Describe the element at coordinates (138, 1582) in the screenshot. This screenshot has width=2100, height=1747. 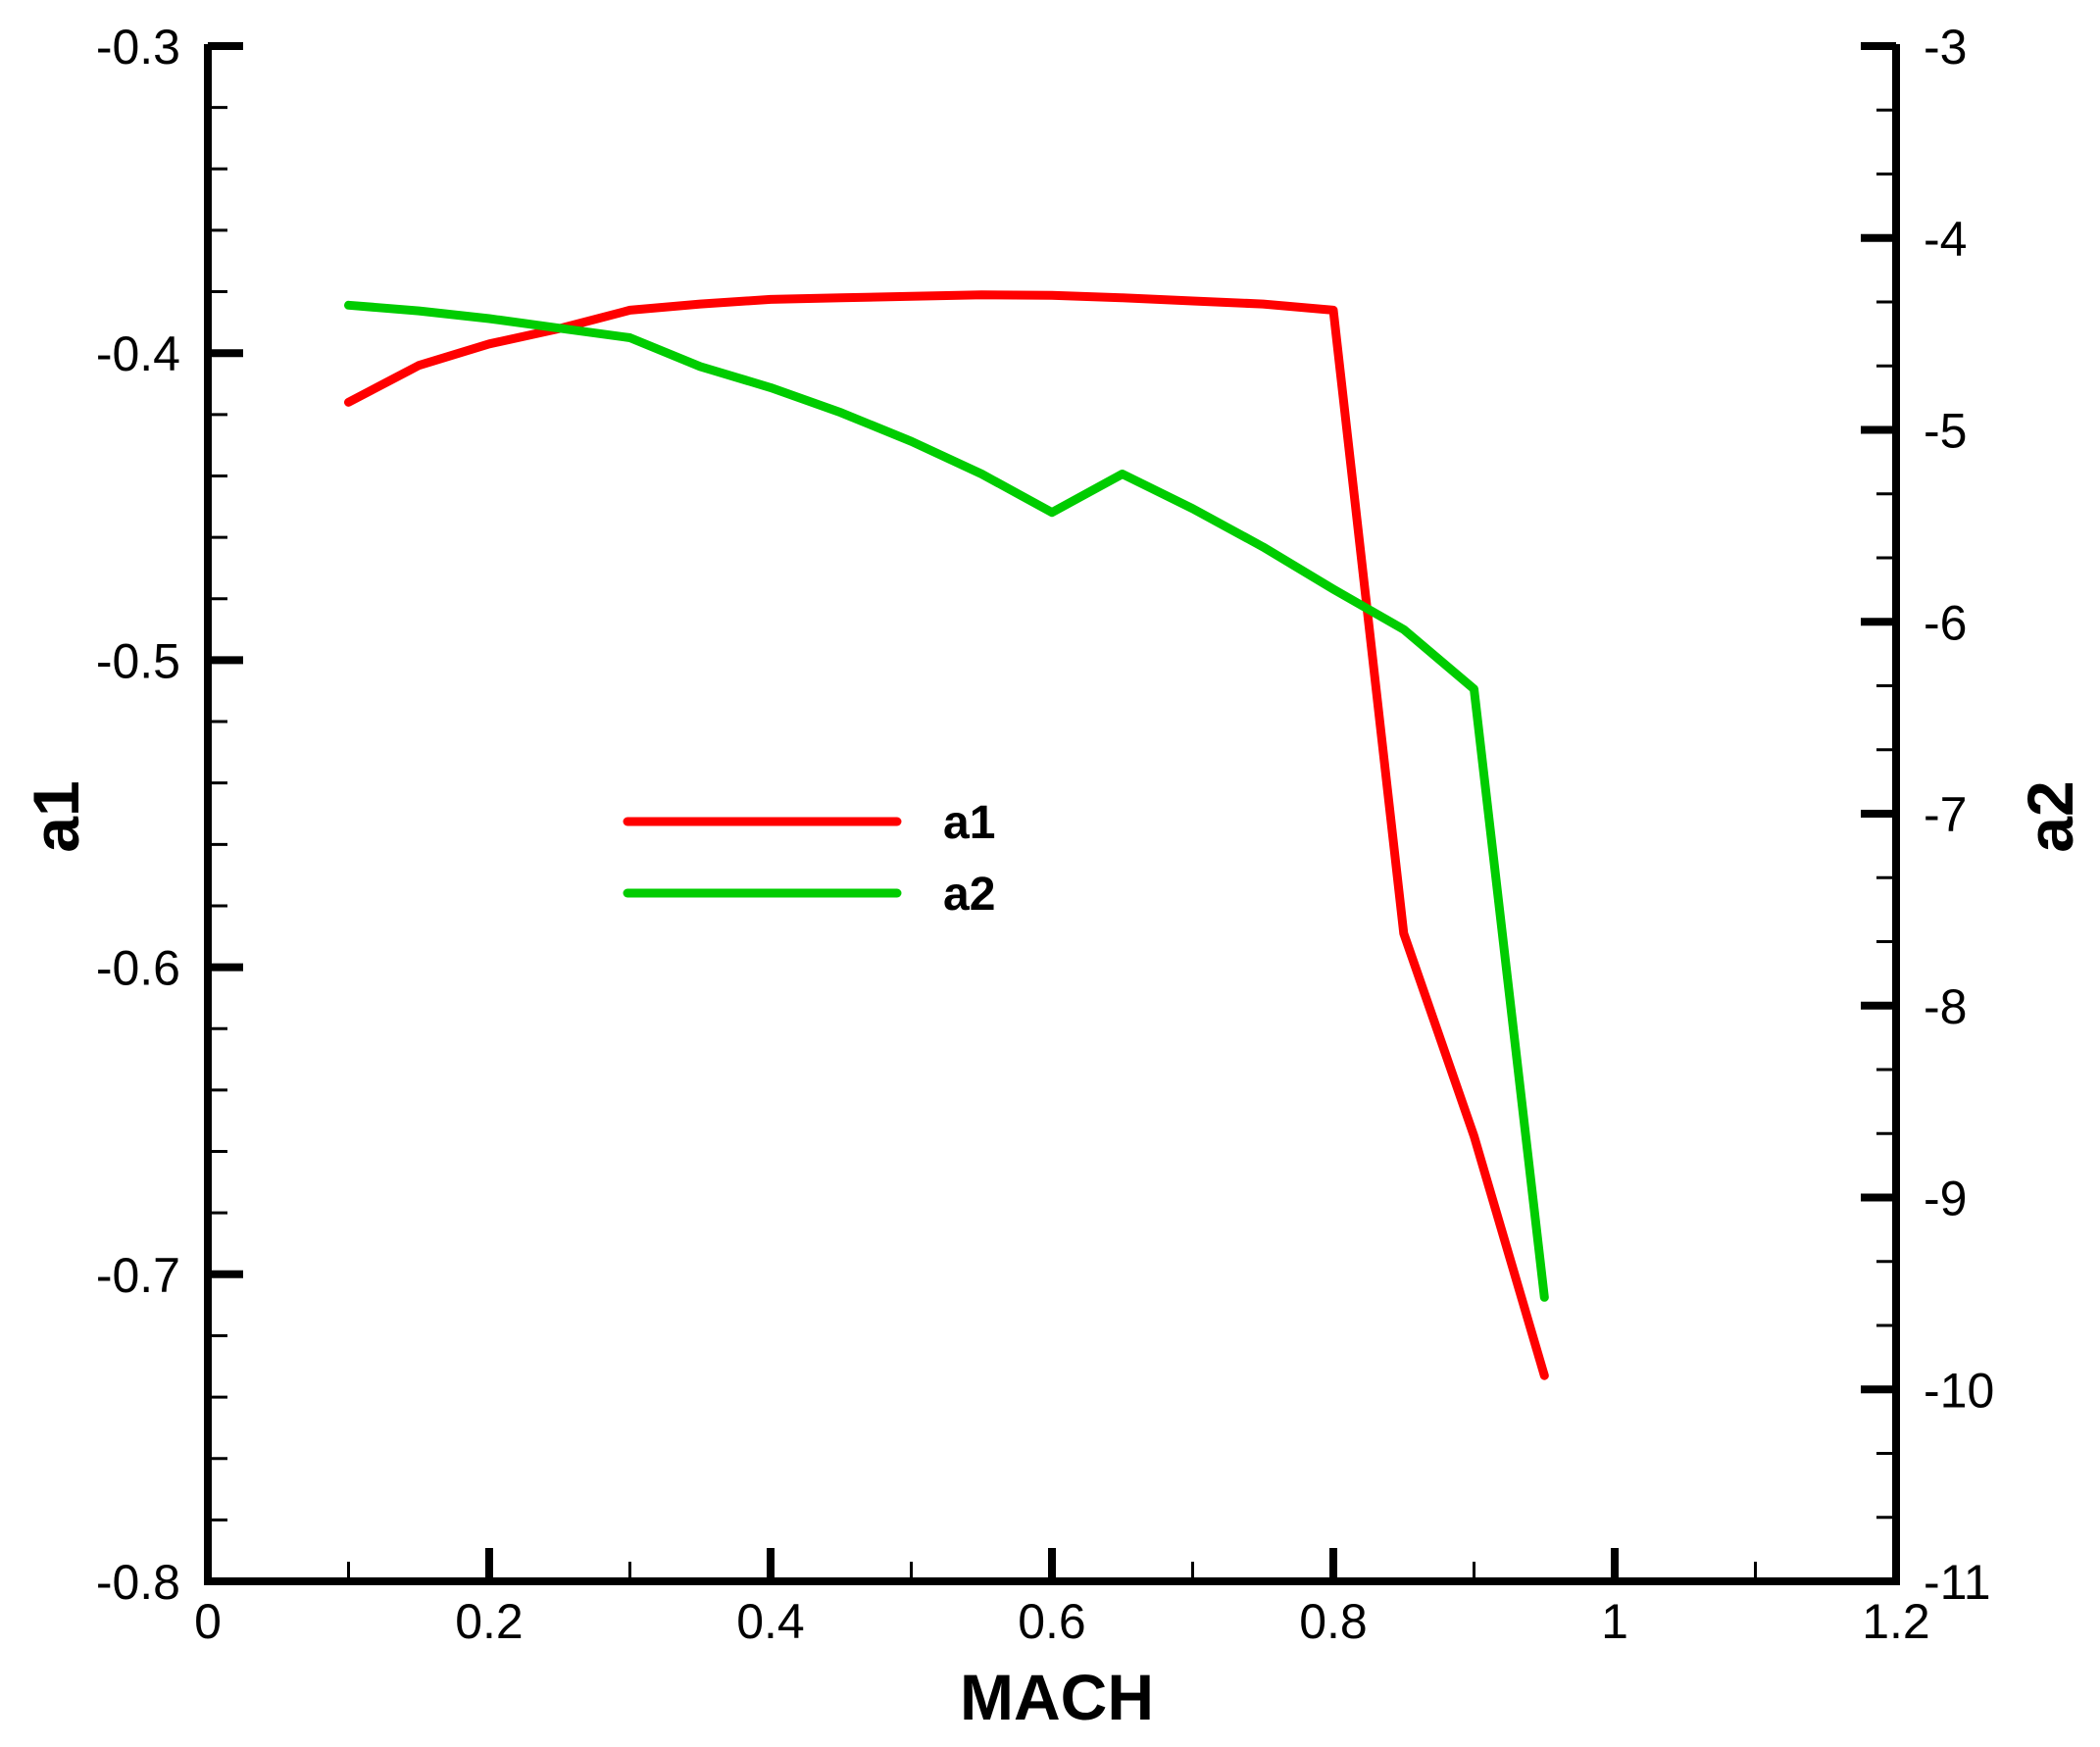
I see `y-tick-label: -0.8` at that location.